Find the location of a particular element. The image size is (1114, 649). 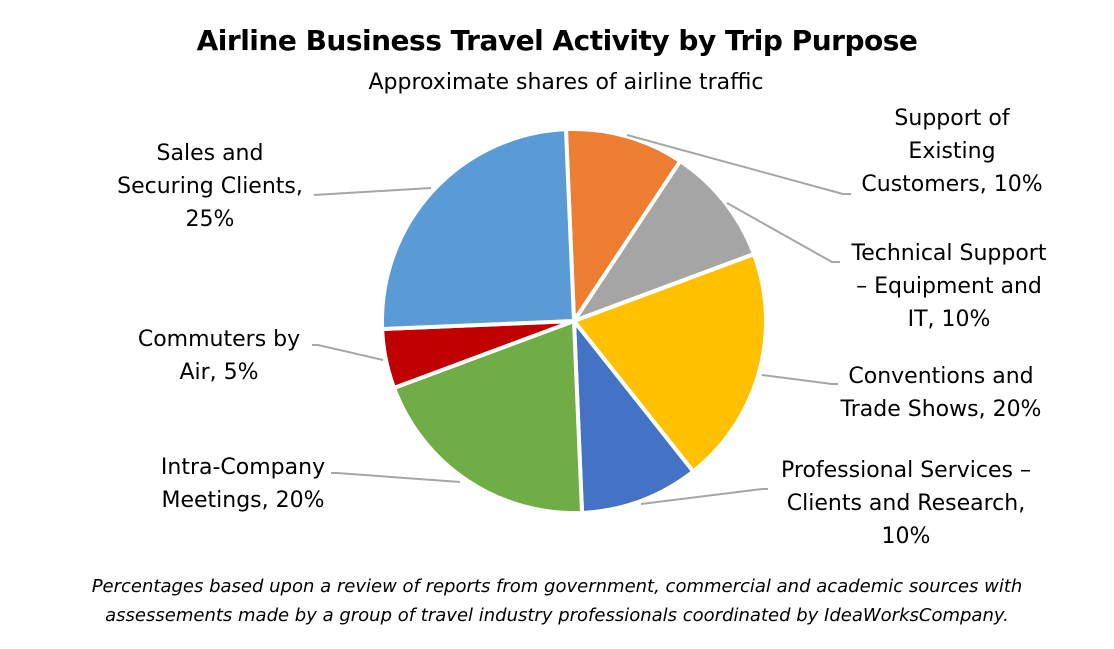

data-label-support-existing: Support of Existing Customers, 10% is located at coordinates (952, 151).